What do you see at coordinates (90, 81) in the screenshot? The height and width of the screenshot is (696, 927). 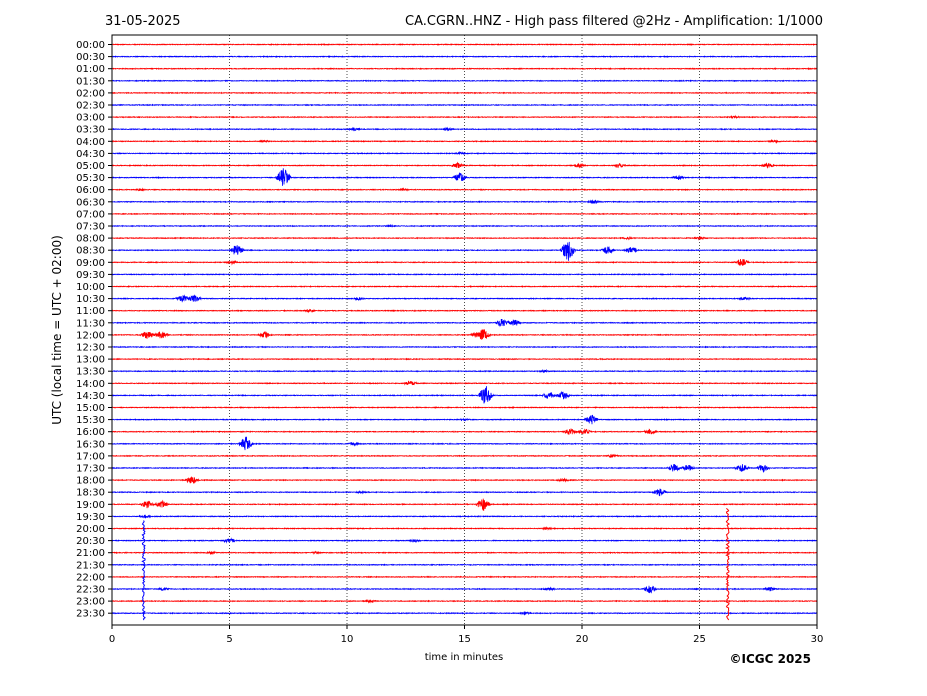 I see `y-tick-label: 01:30` at bounding box center [90, 81].